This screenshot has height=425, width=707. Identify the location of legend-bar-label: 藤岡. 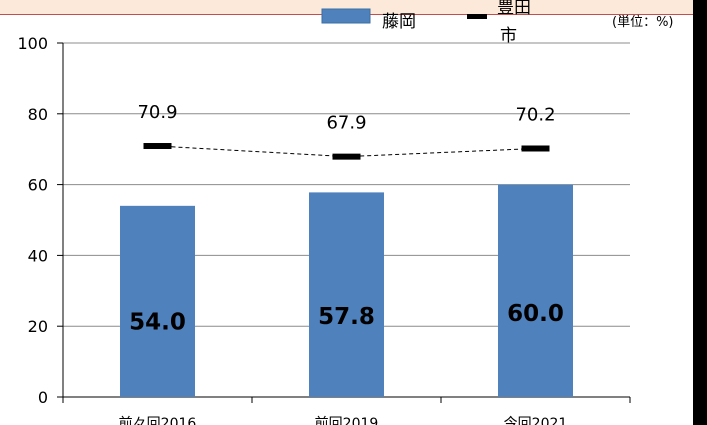
(399, 22).